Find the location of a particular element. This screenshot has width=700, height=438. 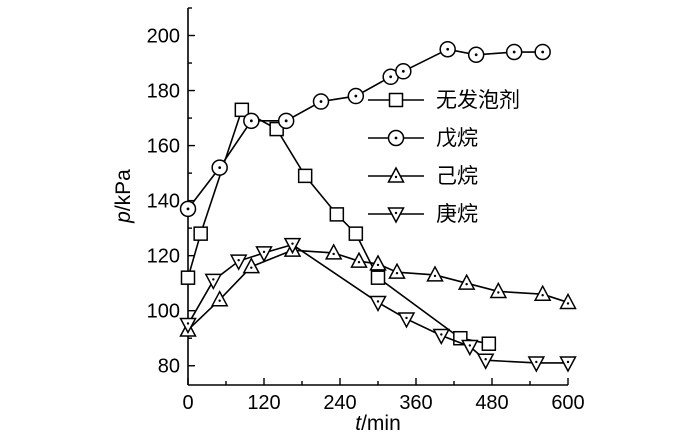

y-tick-label: 180 is located at coordinates (163, 92).